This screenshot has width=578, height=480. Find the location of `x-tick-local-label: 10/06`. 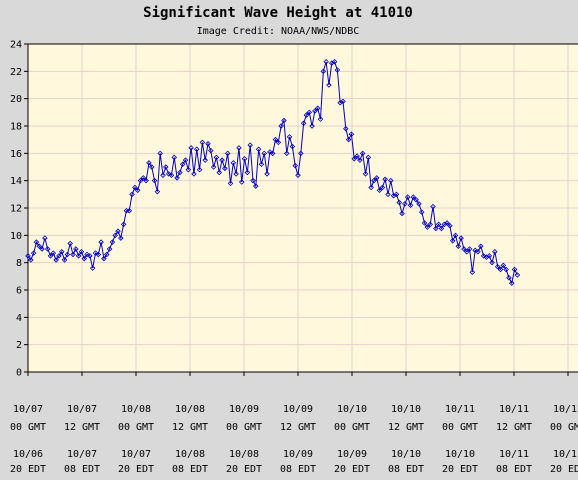

x-tick-local-label: 10/06 is located at coordinates (28, 454).